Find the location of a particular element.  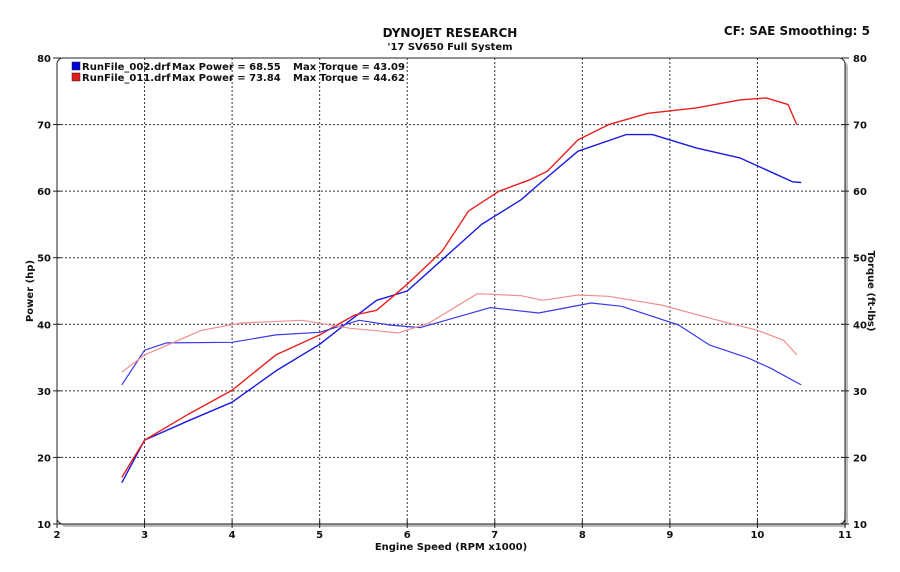

y-tick-label: 10 is located at coordinates (44, 525).